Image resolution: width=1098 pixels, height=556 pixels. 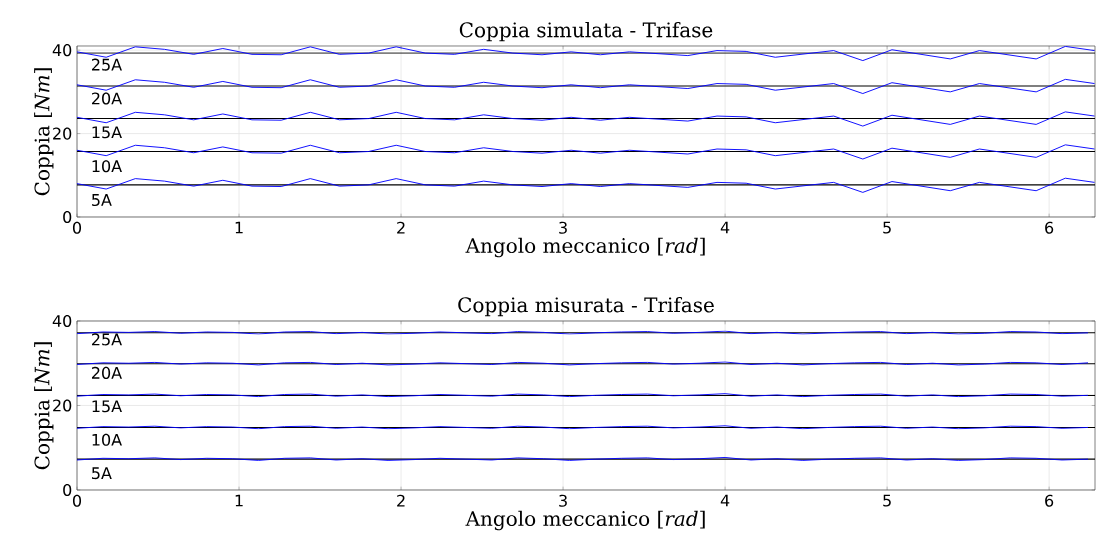 I want to click on chart-title: Coppia simulata - Trifase, so click(x=586, y=31).